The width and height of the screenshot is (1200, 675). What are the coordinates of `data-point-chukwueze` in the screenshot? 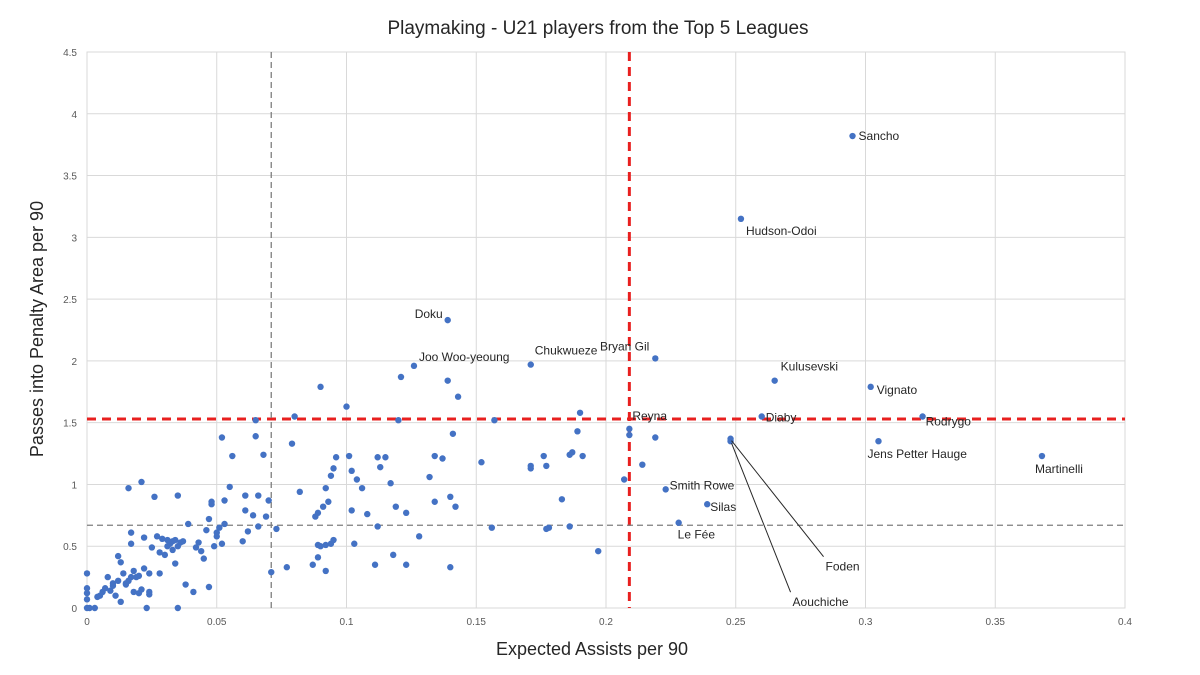 It's located at (530, 364).